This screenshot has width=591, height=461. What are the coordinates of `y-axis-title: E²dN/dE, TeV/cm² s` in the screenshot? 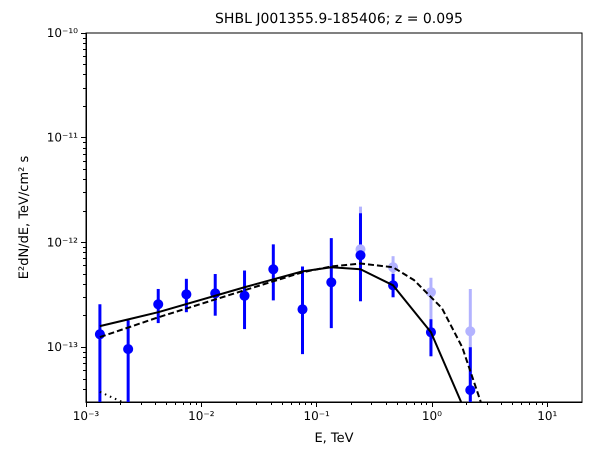 It's located at (24, 218).